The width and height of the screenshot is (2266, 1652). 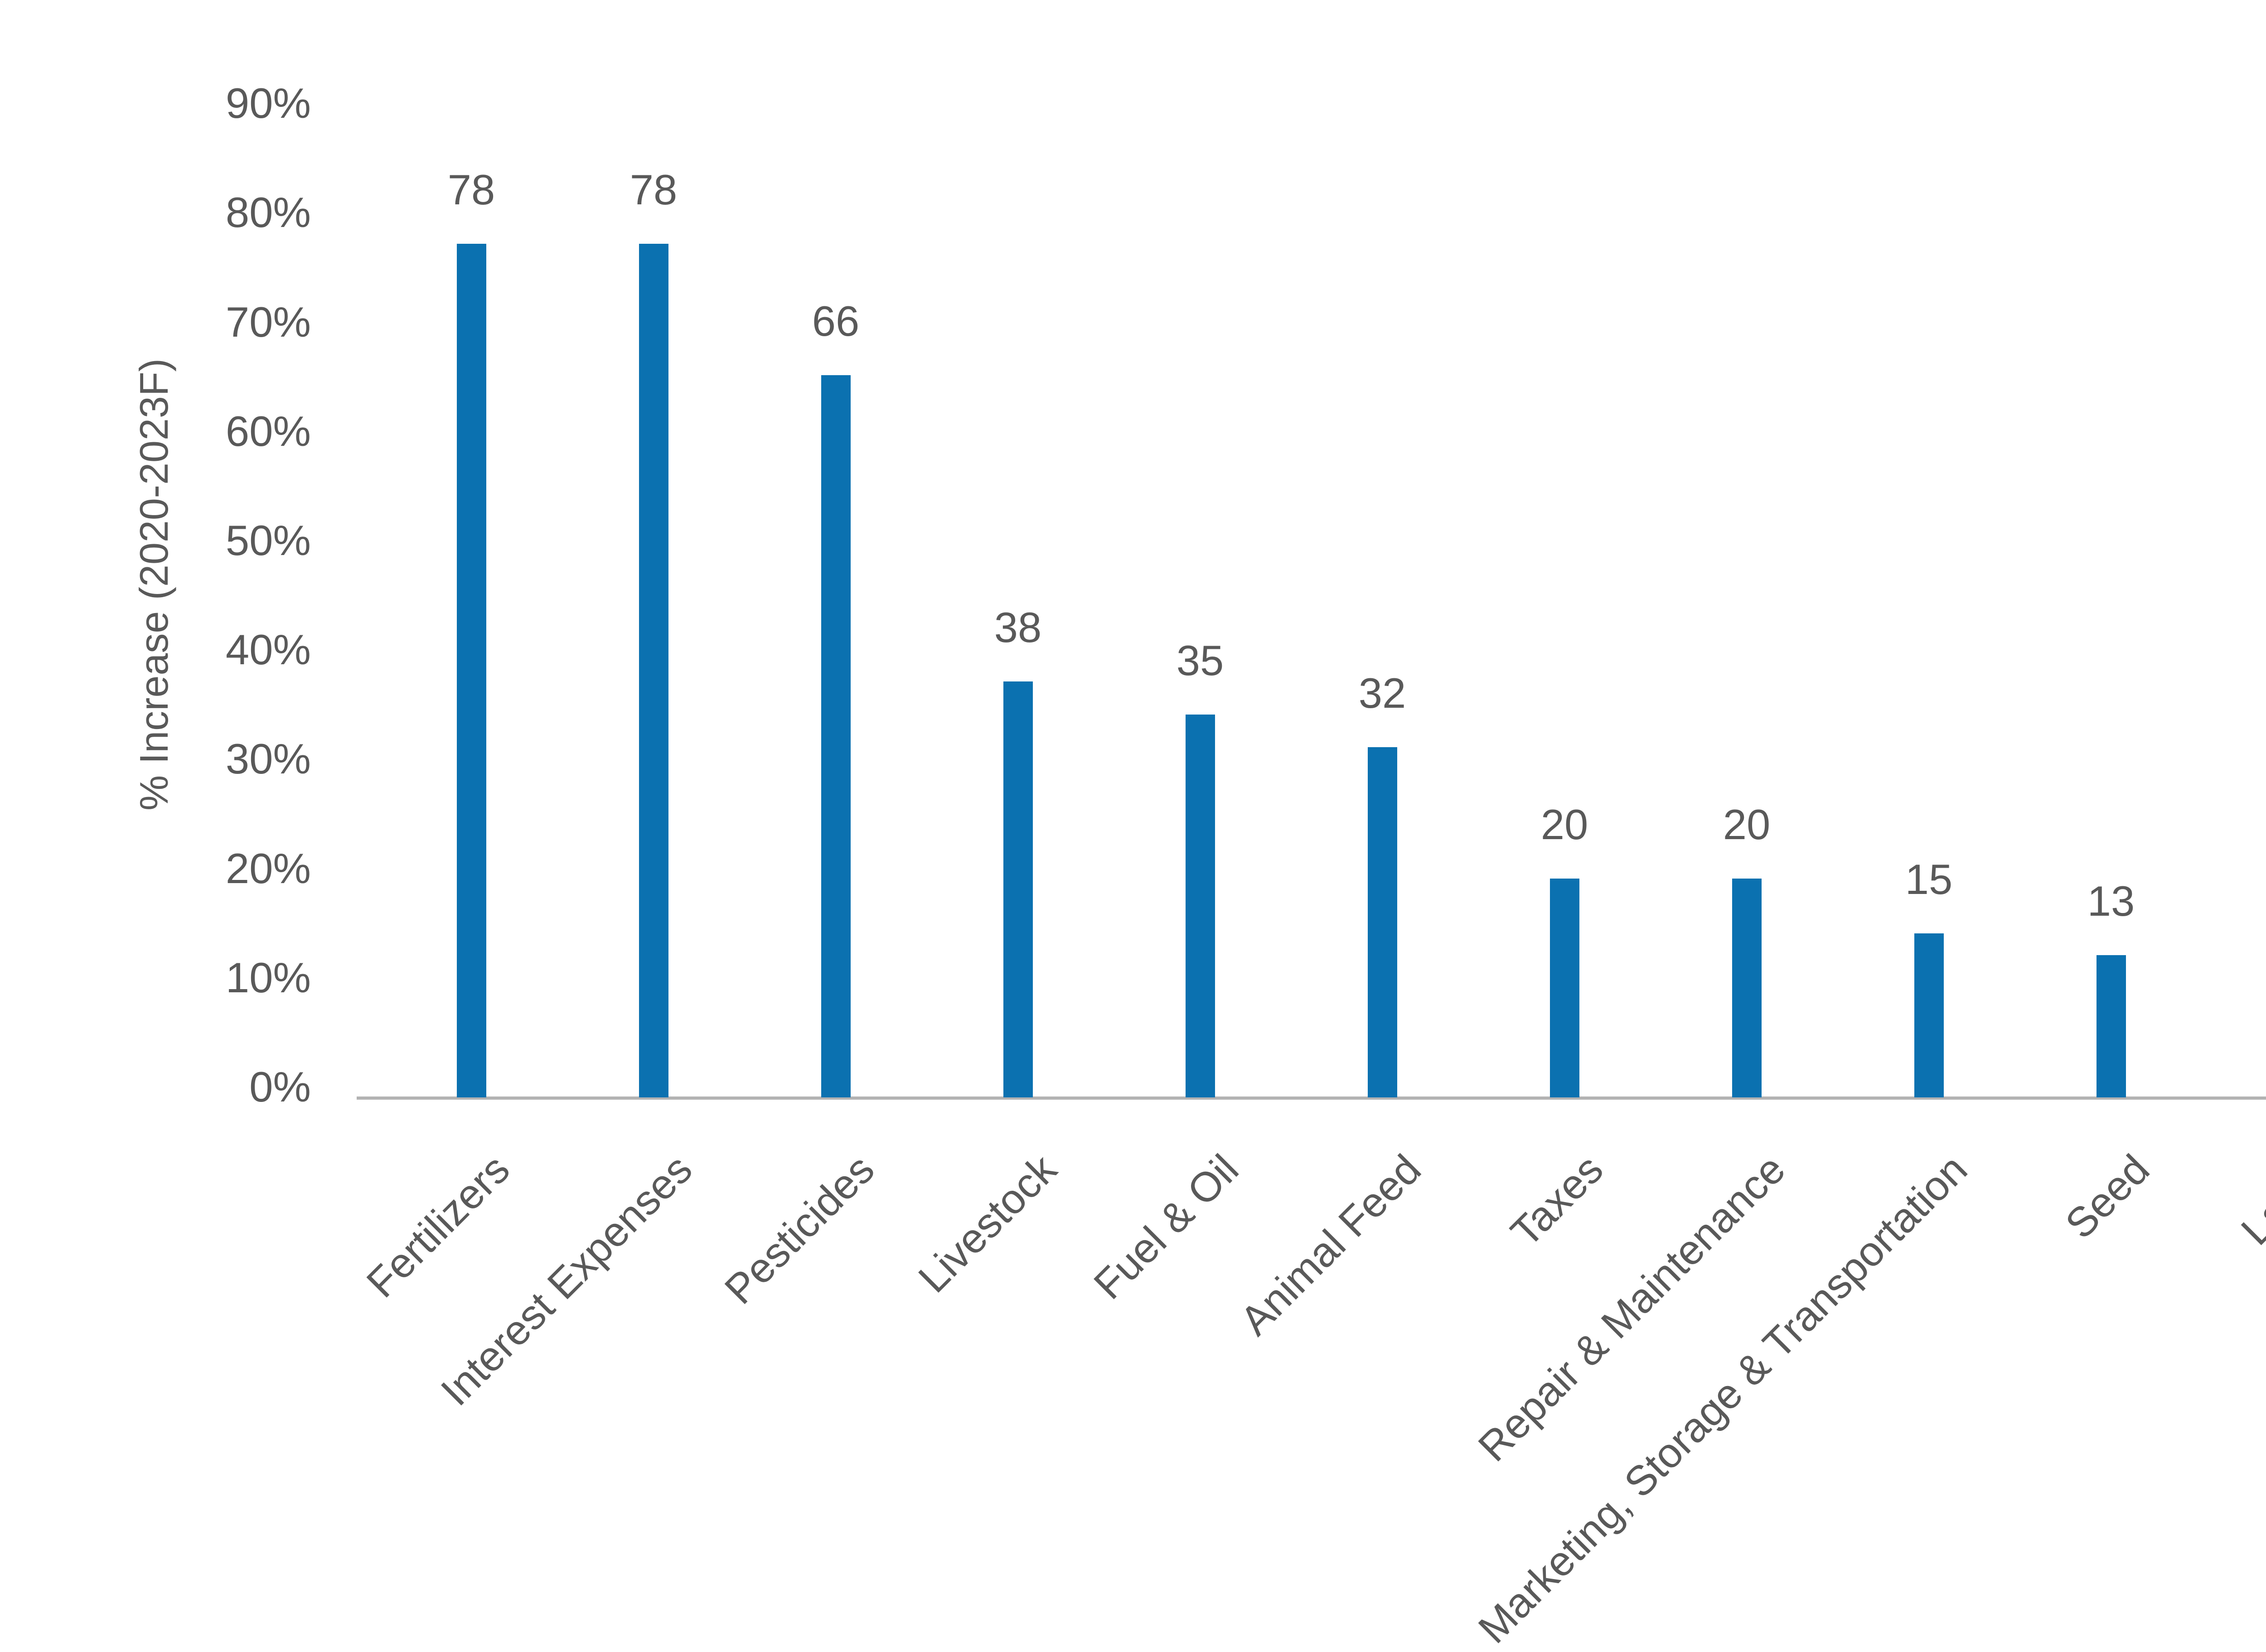 I want to click on category-label: Labor, so click(x=2249, y=1200).